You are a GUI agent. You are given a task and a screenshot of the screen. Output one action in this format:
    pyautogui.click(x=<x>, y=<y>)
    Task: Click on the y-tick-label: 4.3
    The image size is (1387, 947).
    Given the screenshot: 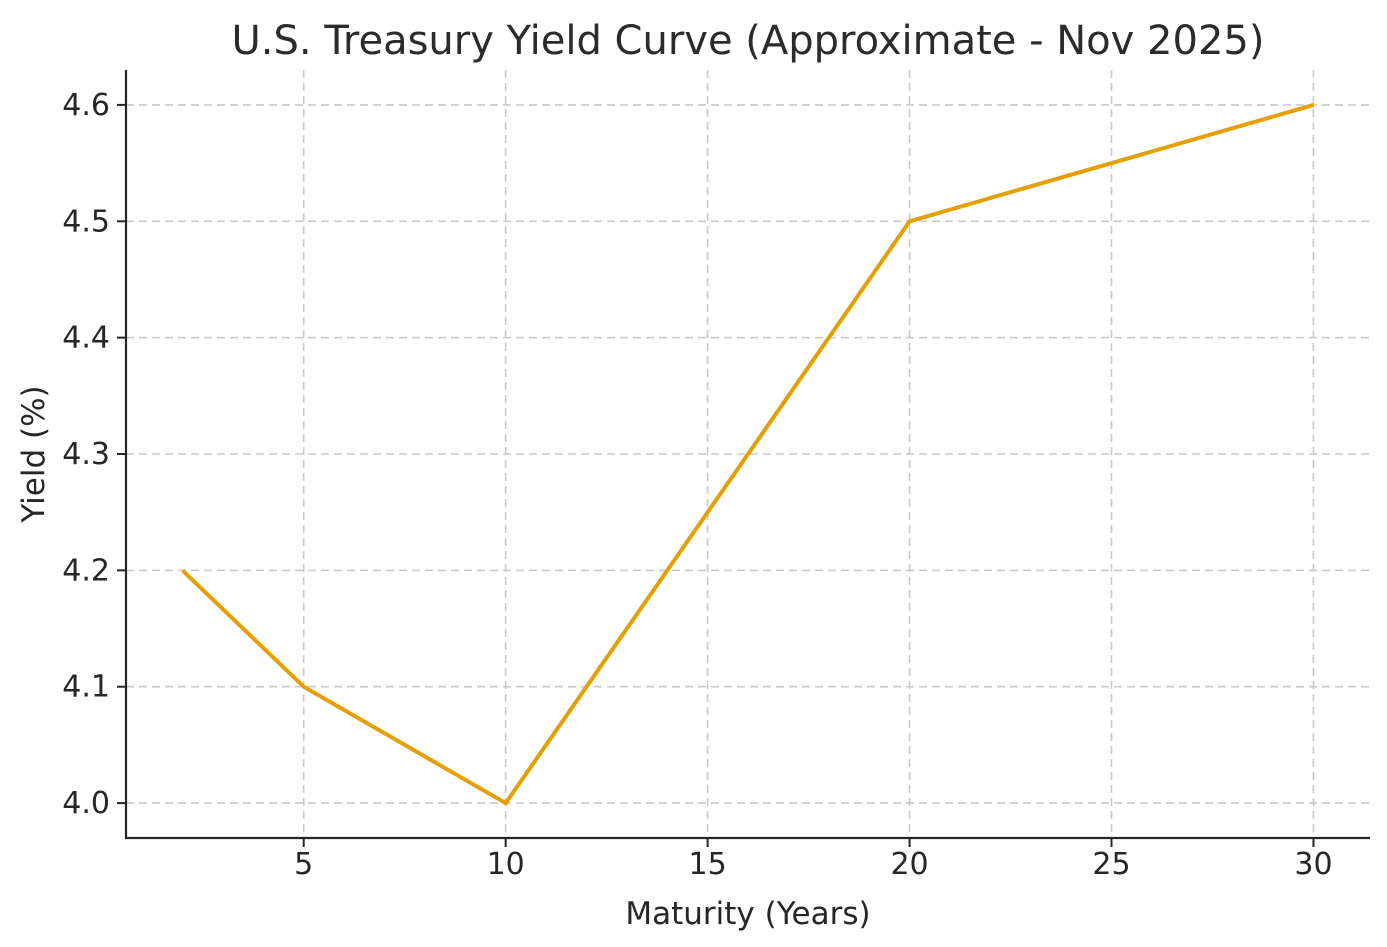 What is the action you would take?
    pyautogui.click(x=86, y=454)
    